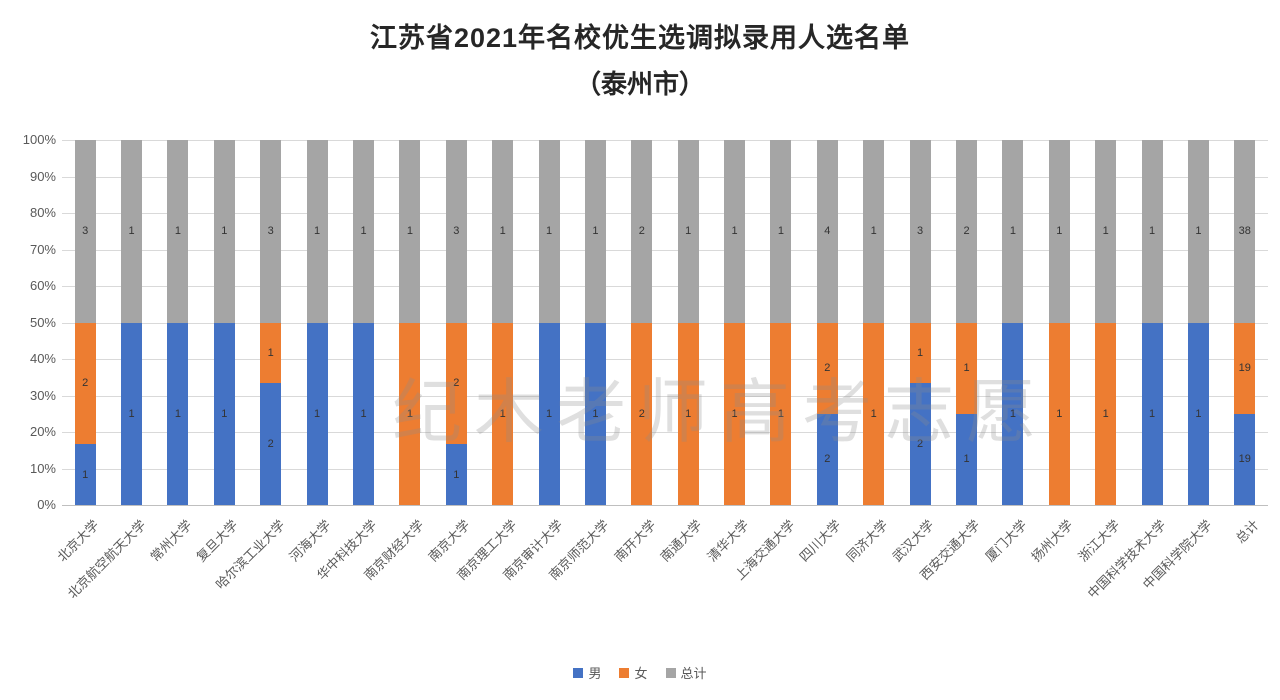 The height and width of the screenshot is (700, 1280). I want to click on legend-swatch-icon, so click(624, 672).